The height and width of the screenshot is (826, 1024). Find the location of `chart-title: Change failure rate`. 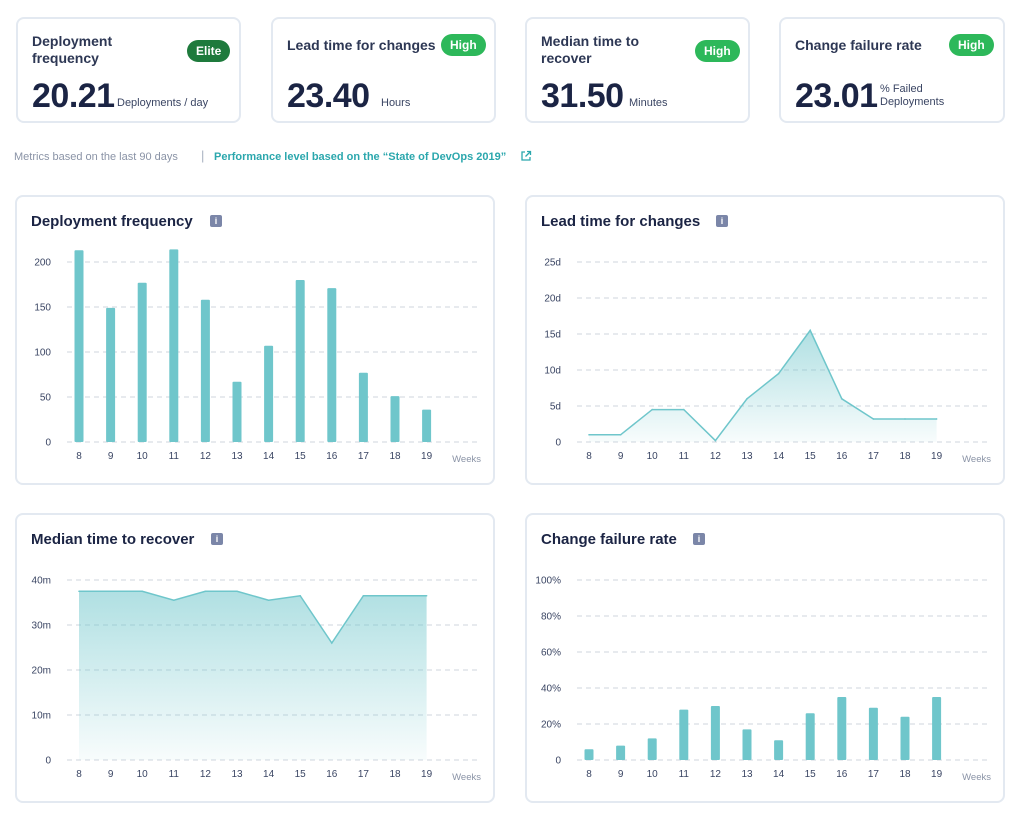

chart-title: Change failure rate is located at coordinates (609, 539).